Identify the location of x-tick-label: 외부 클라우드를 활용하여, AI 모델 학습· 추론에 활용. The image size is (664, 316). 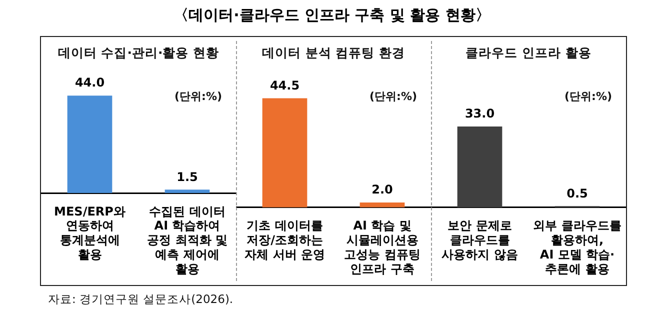
(577, 247).